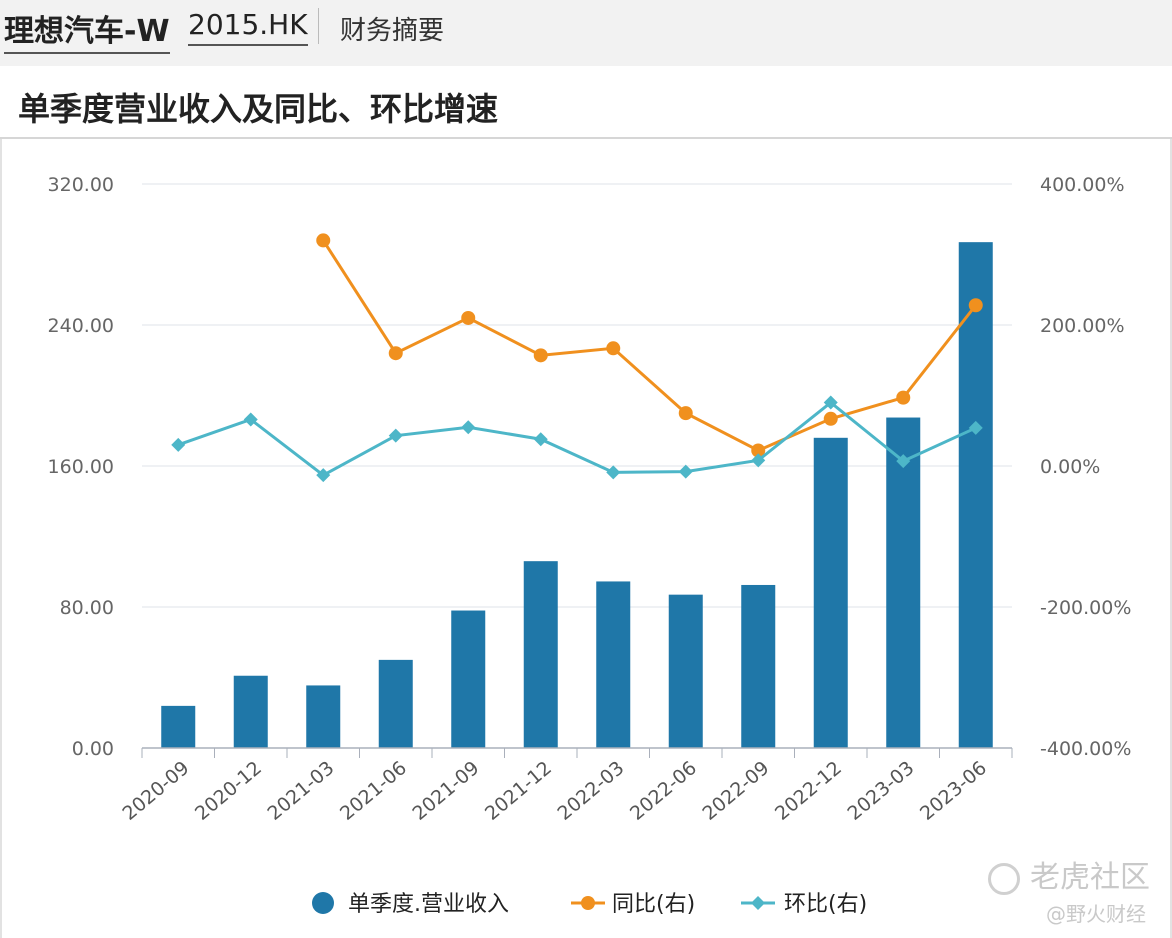 The height and width of the screenshot is (938, 1172). I want to click on left-axis-ticks: 320.00 240.00 160.00 80.00 0.00, so click(81, 467).